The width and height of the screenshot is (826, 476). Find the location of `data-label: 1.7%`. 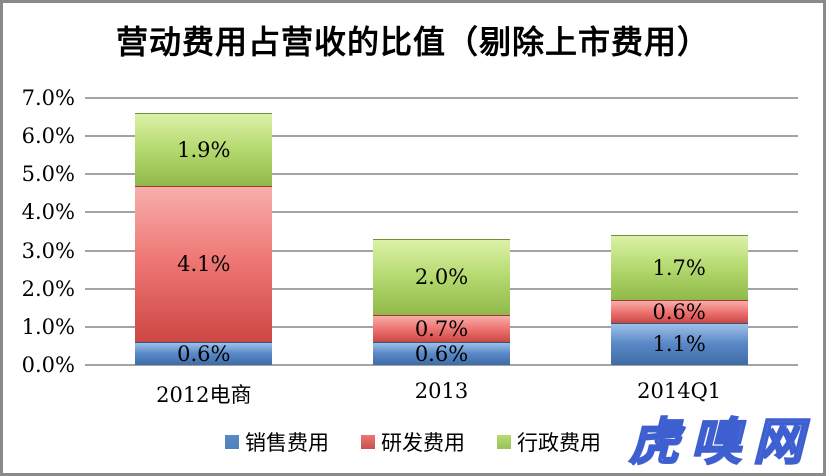

data-label: 1.7% is located at coordinates (679, 267).